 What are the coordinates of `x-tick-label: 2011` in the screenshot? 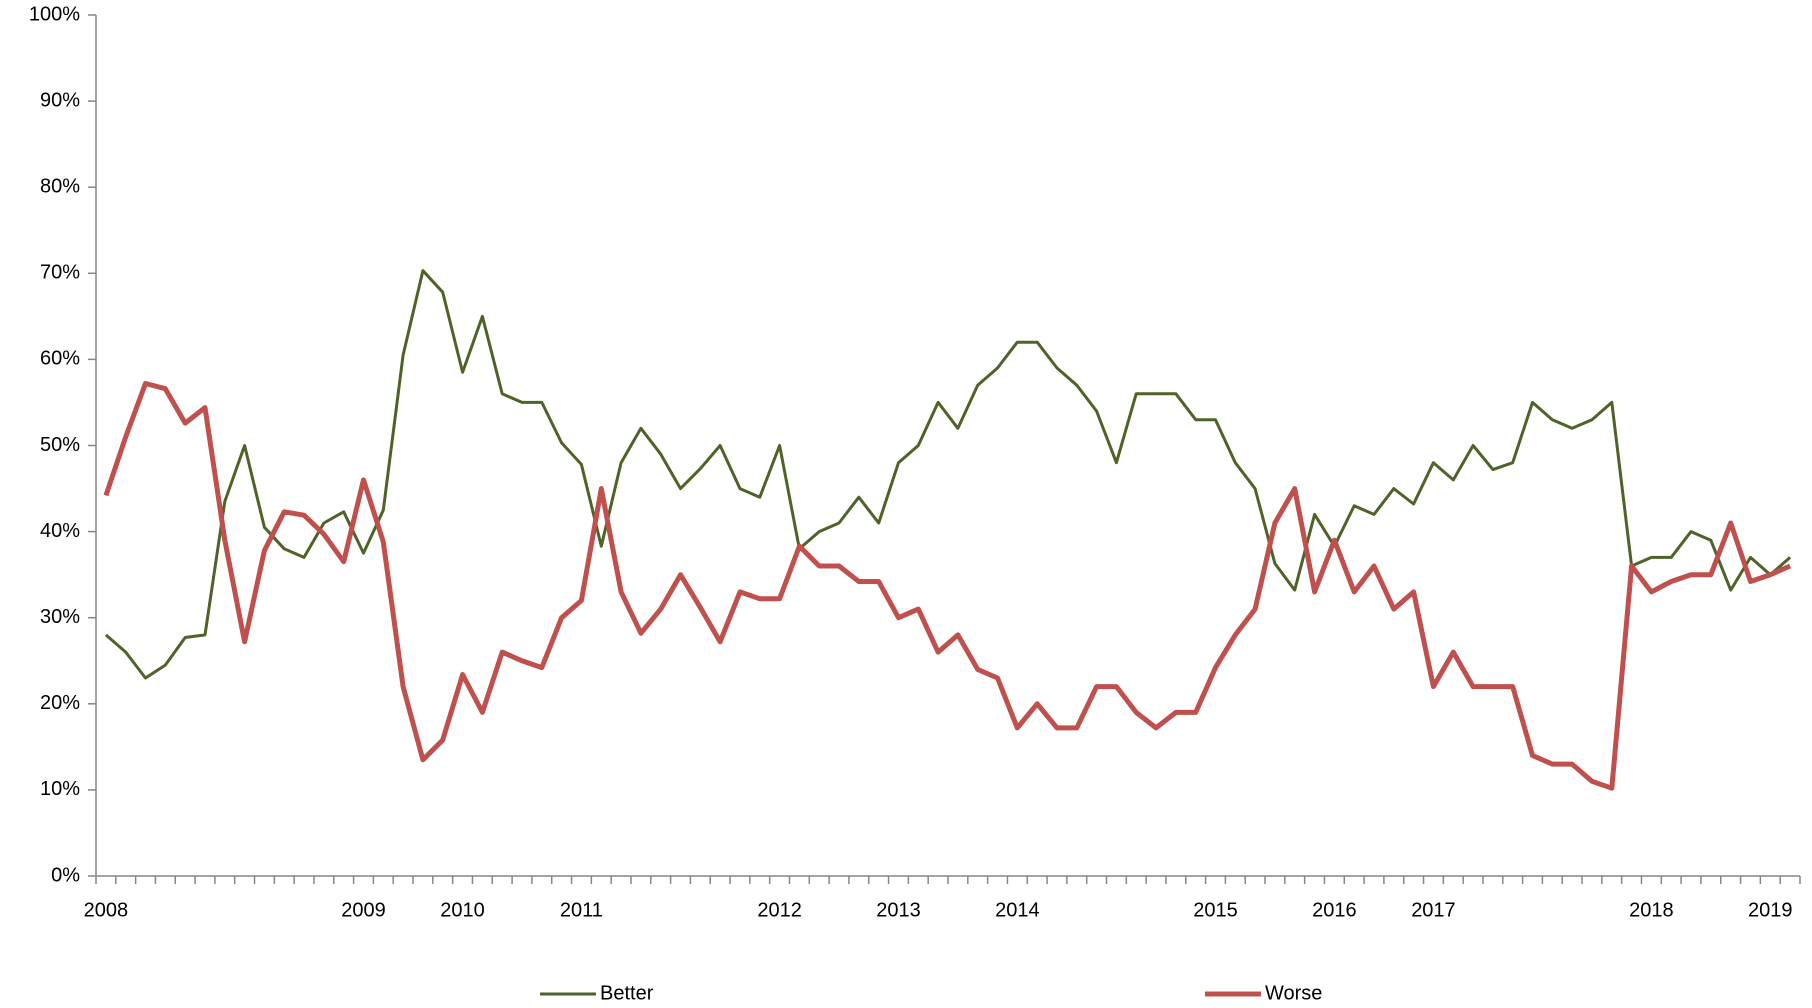 It's located at (581, 910).